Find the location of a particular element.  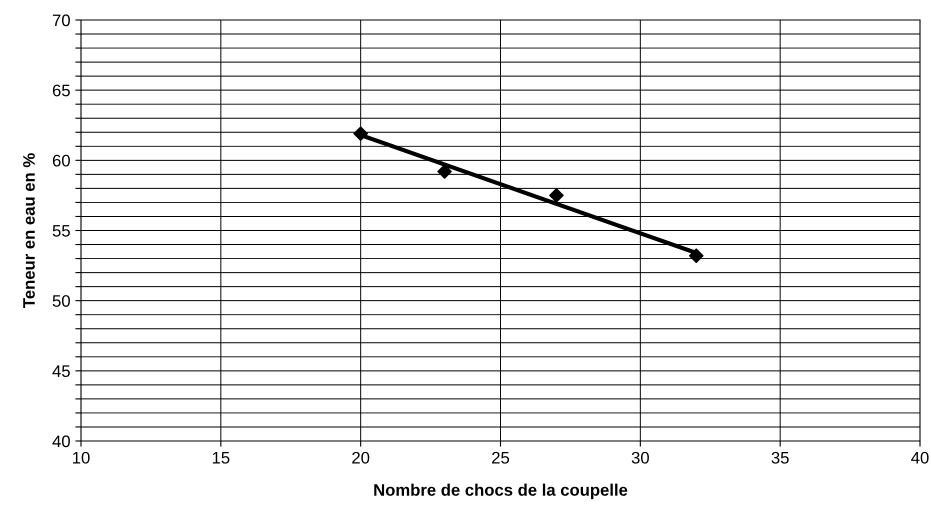

y-tick-label: 70 is located at coordinates (61, 20).